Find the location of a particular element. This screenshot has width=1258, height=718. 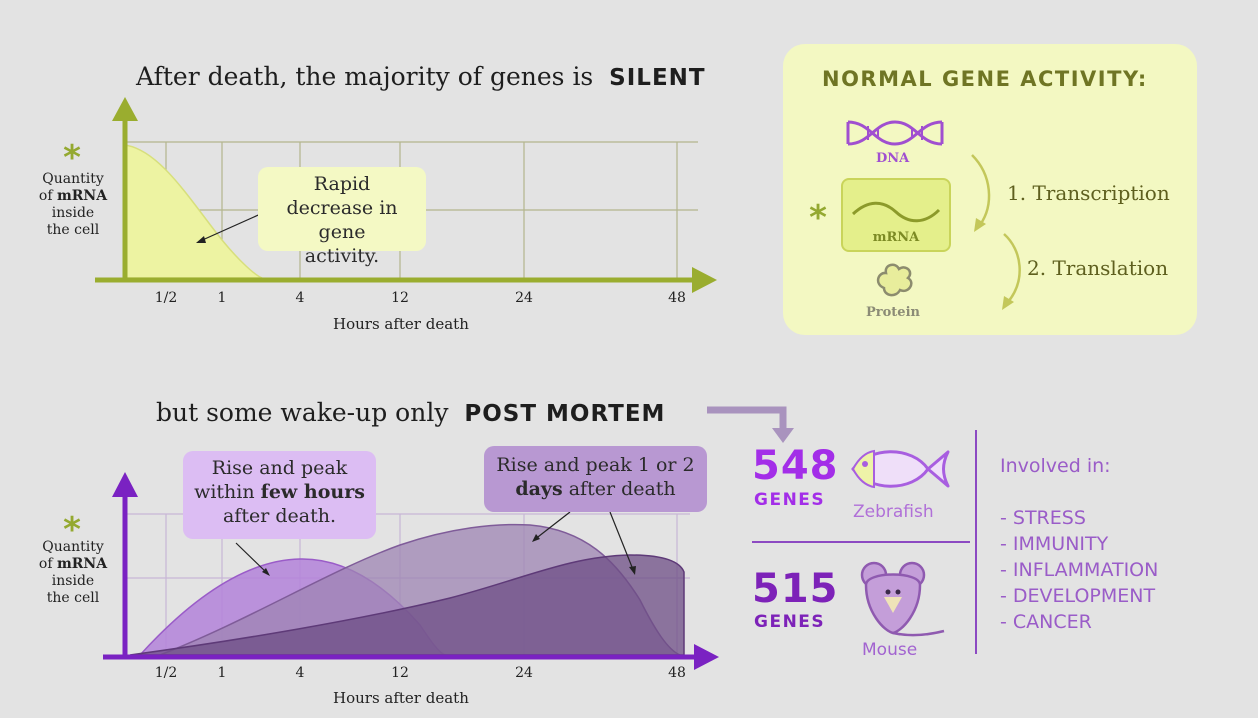

bottom-y-arrow is located at coordinates (125, 484).